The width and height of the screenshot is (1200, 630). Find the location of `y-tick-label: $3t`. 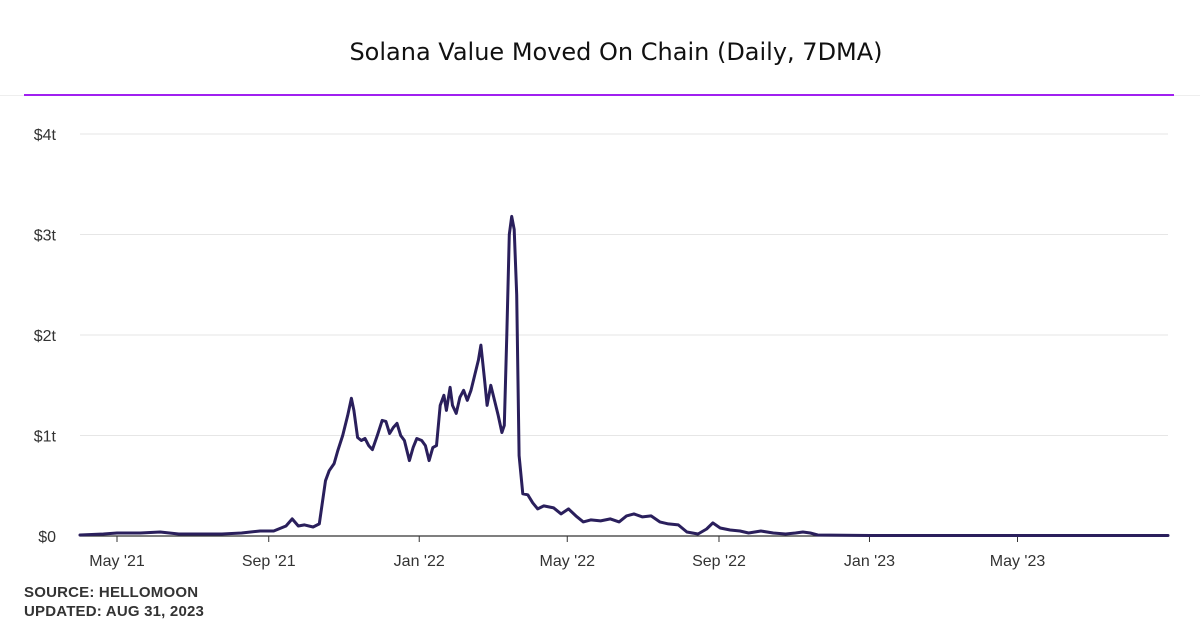

y-tick-label: $3t is located at coordinates (45, 236).